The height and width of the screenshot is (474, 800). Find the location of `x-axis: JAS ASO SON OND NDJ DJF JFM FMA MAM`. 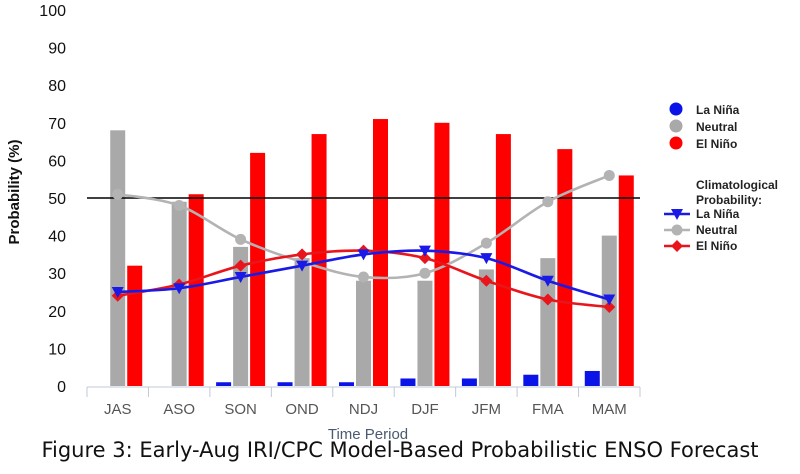

x-axis: JAS ASO SON OND NDJ DJF JFM FMA MAM is located at coordinates (363, 402).